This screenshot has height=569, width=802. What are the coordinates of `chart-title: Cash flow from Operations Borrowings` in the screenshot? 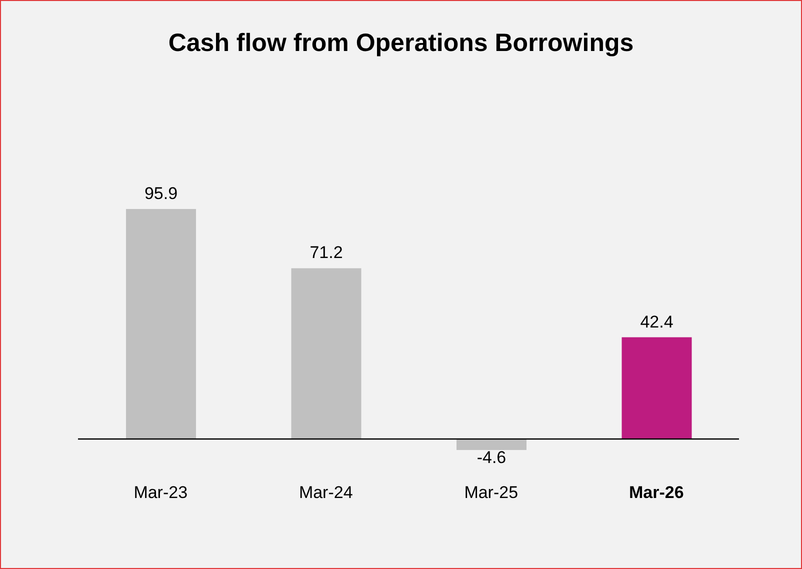 It's located at (401, 43).